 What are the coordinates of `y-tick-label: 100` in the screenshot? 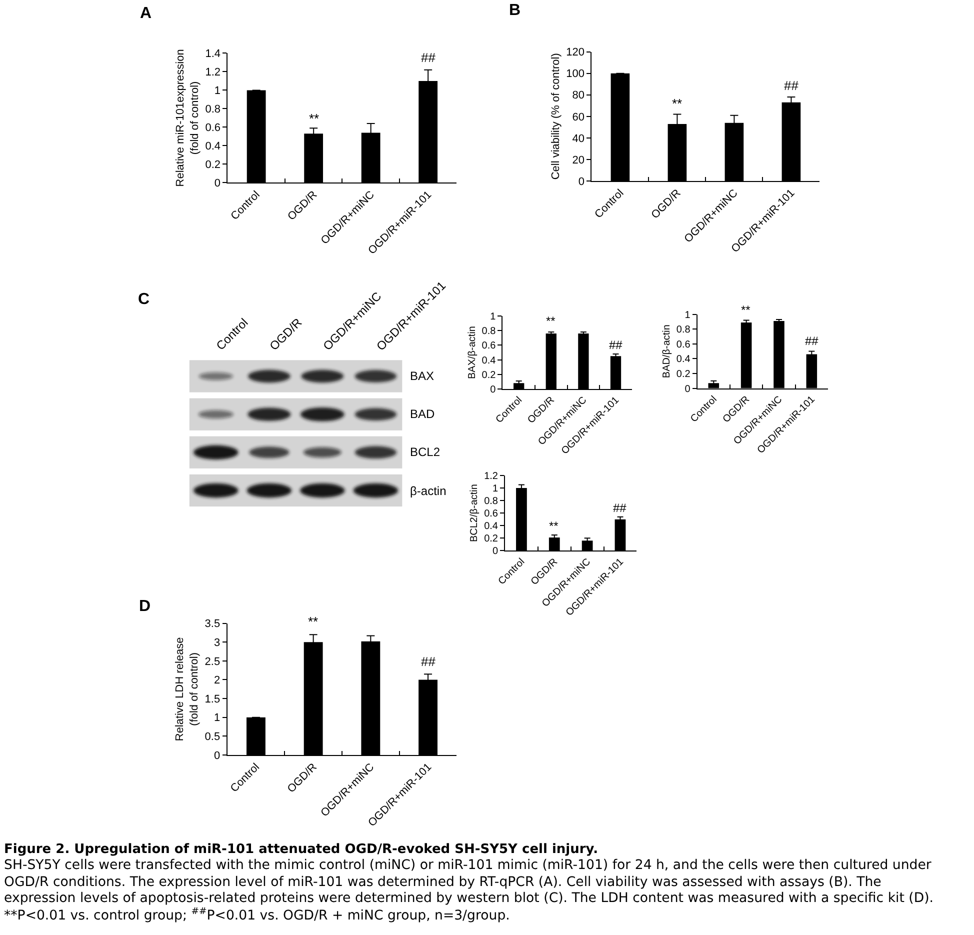 It's located at (575, 74).